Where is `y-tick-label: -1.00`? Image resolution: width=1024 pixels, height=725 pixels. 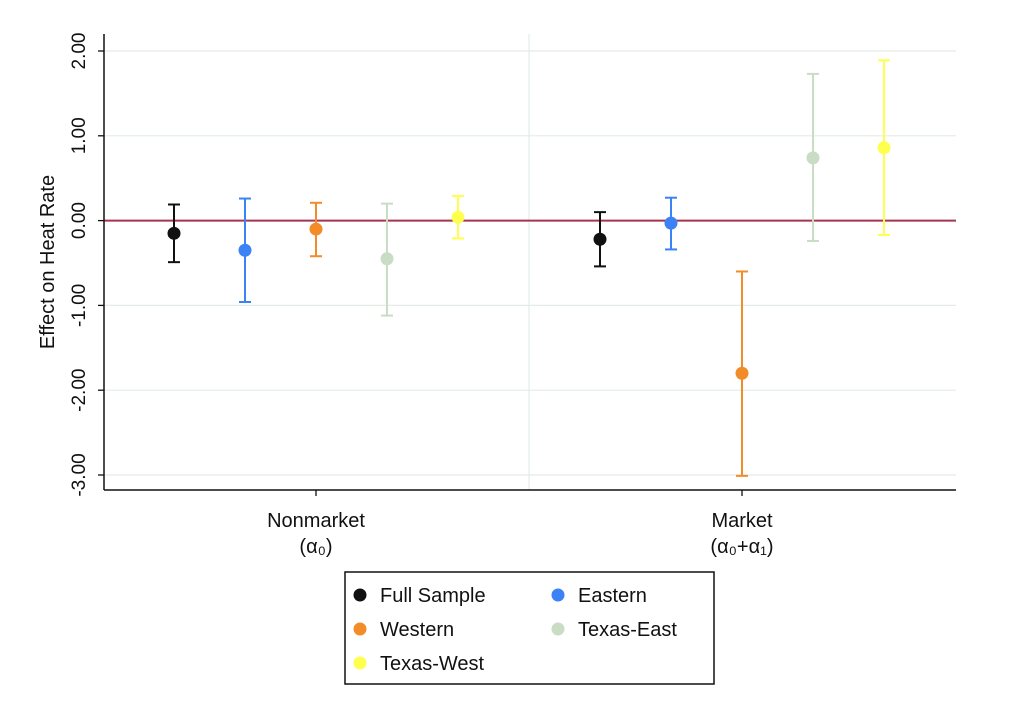
y-tick-label: -1.00 is located at coordinates (79, 305).